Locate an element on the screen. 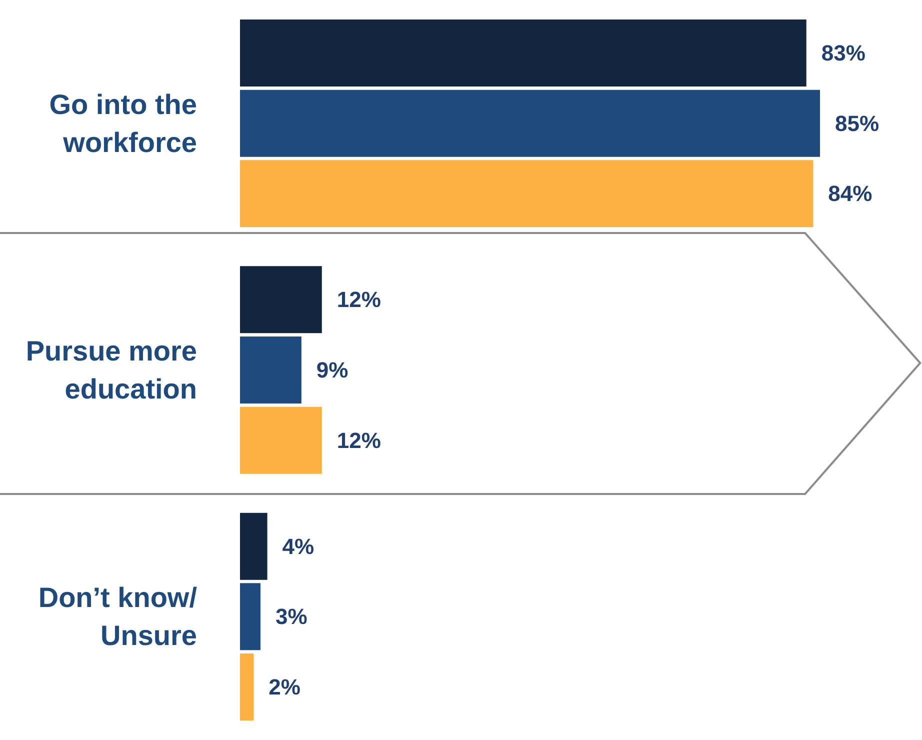  data-label: 3% is located at coordinates (291, 617).